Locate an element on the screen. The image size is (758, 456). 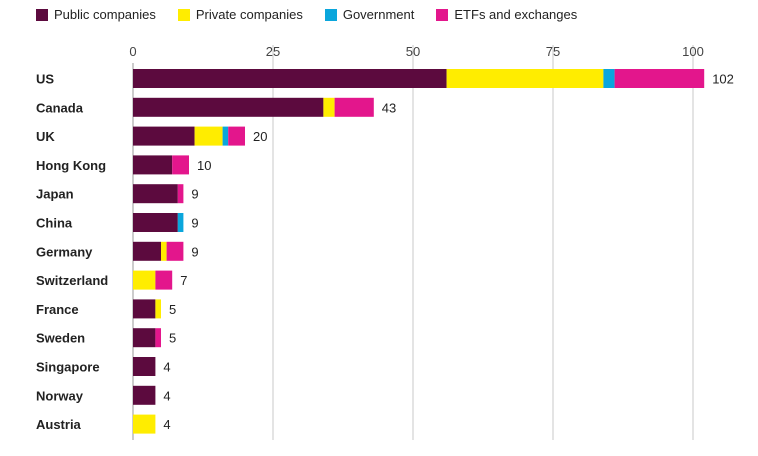
category-label: Hong Kong is located at coordinates (71, 165).